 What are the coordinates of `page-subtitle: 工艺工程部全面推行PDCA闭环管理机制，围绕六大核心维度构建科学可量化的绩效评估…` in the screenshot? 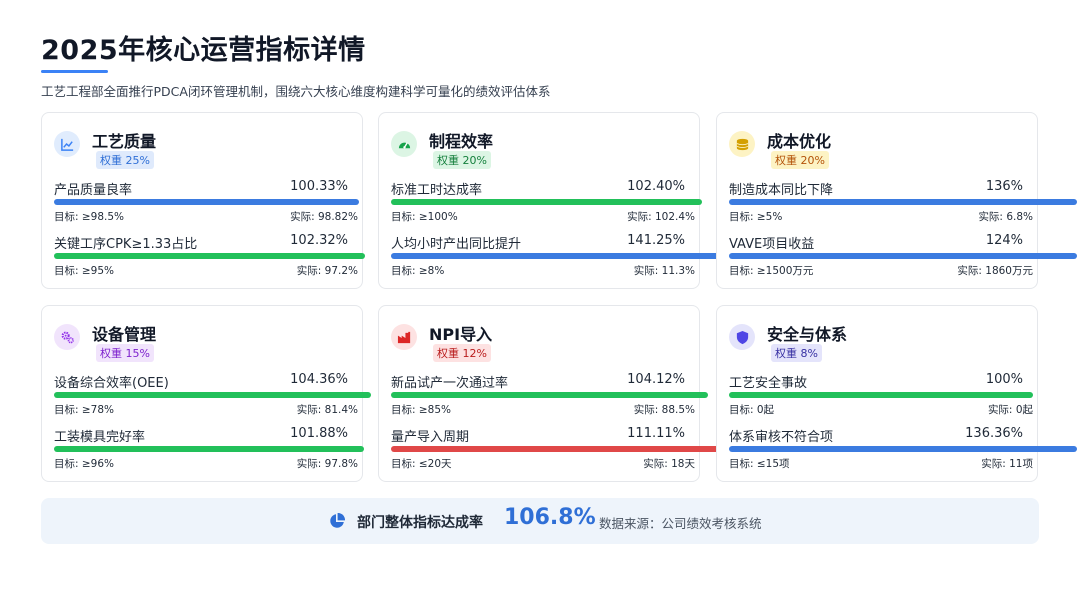 It's located at (296, 91).